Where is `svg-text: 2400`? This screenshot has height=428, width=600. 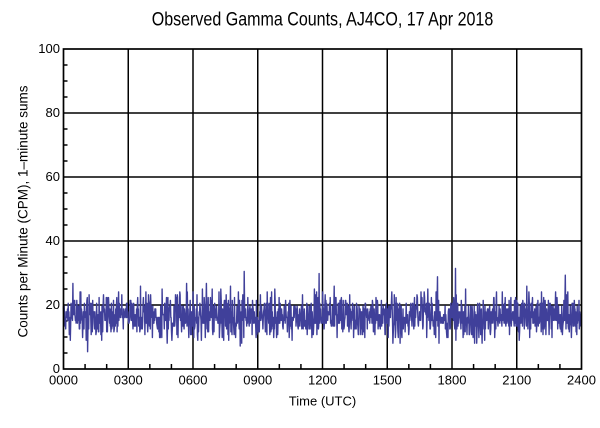 svg-text: 2400 is located at coordinates (581, 379).